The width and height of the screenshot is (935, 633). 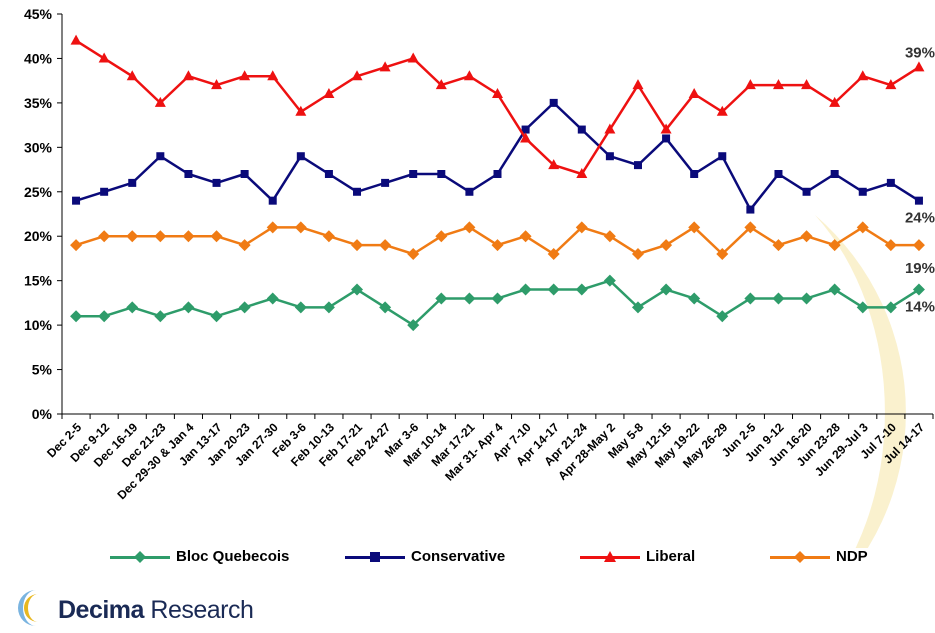 What do you see at coordinates (497, 303) in the screenshot?
I see `series-bloc-quebecois` at bounding box center [497, 303].